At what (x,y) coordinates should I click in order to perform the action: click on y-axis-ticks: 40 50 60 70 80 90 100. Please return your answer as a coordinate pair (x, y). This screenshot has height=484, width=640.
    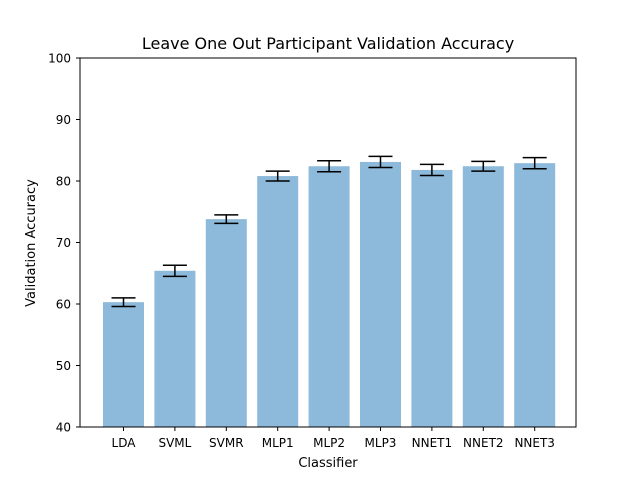
    Looking at the image, I should click on (64, 243).